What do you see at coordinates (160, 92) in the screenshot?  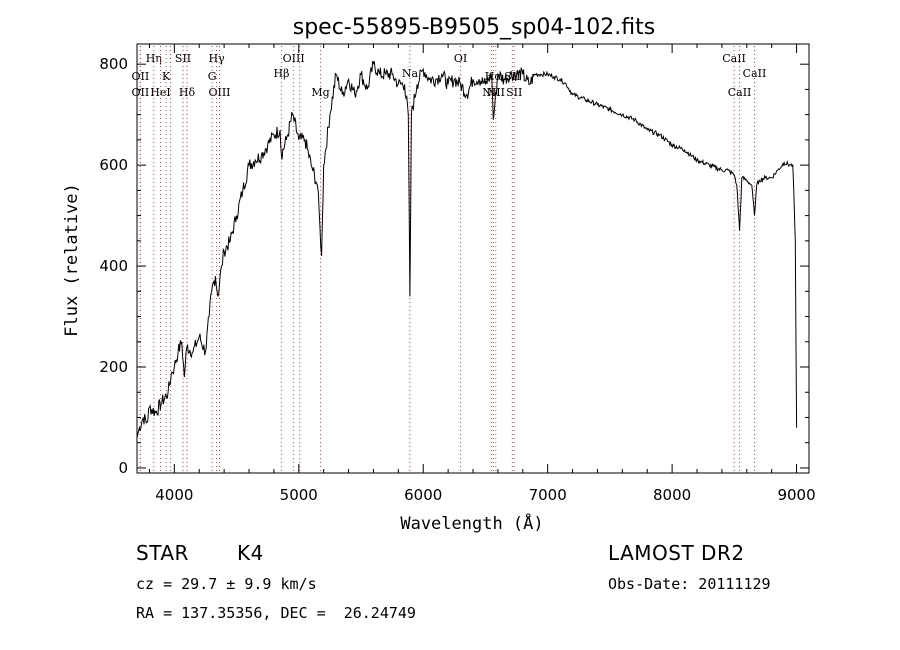 I see `line-marker-label: HeI` at bounding box center [160, 92].